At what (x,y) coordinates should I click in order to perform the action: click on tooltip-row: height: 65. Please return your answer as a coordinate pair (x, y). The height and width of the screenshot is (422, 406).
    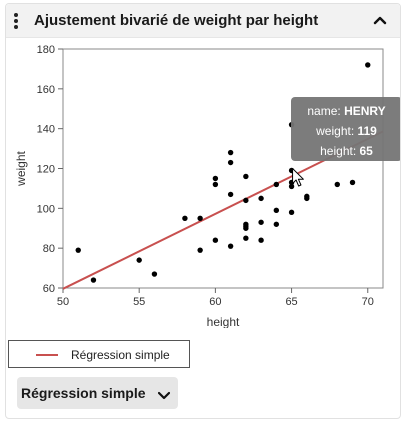
    Looking at the image, I should click on (346, 151).